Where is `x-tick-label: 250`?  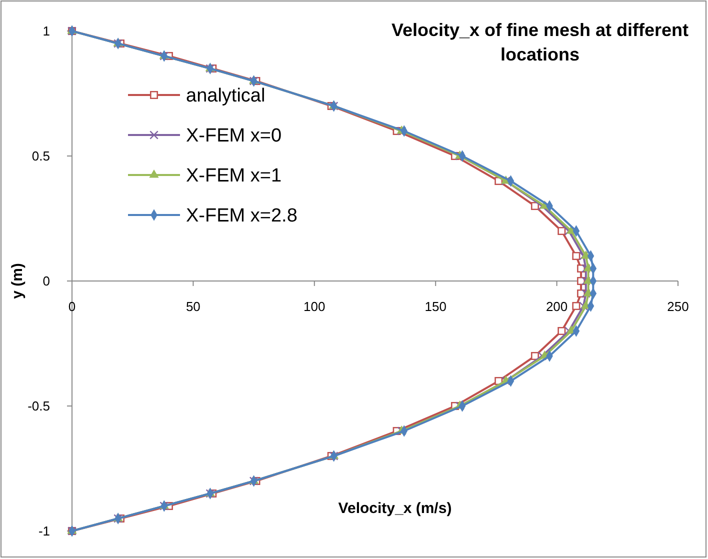 x-tick-label: 250 is located at coordinates (678, 306).